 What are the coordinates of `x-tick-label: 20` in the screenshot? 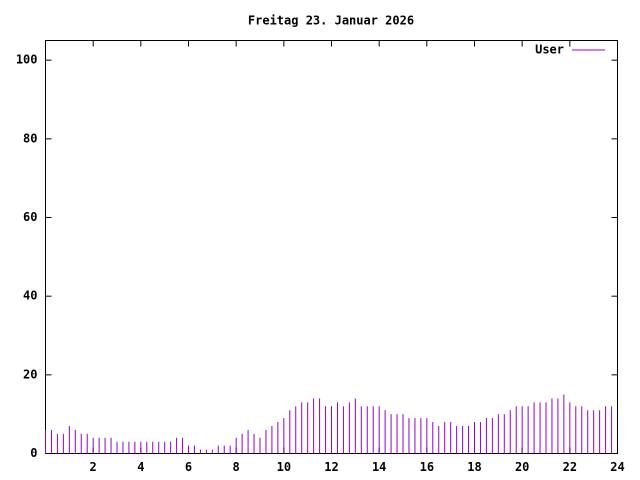 It's located at (522, 467).